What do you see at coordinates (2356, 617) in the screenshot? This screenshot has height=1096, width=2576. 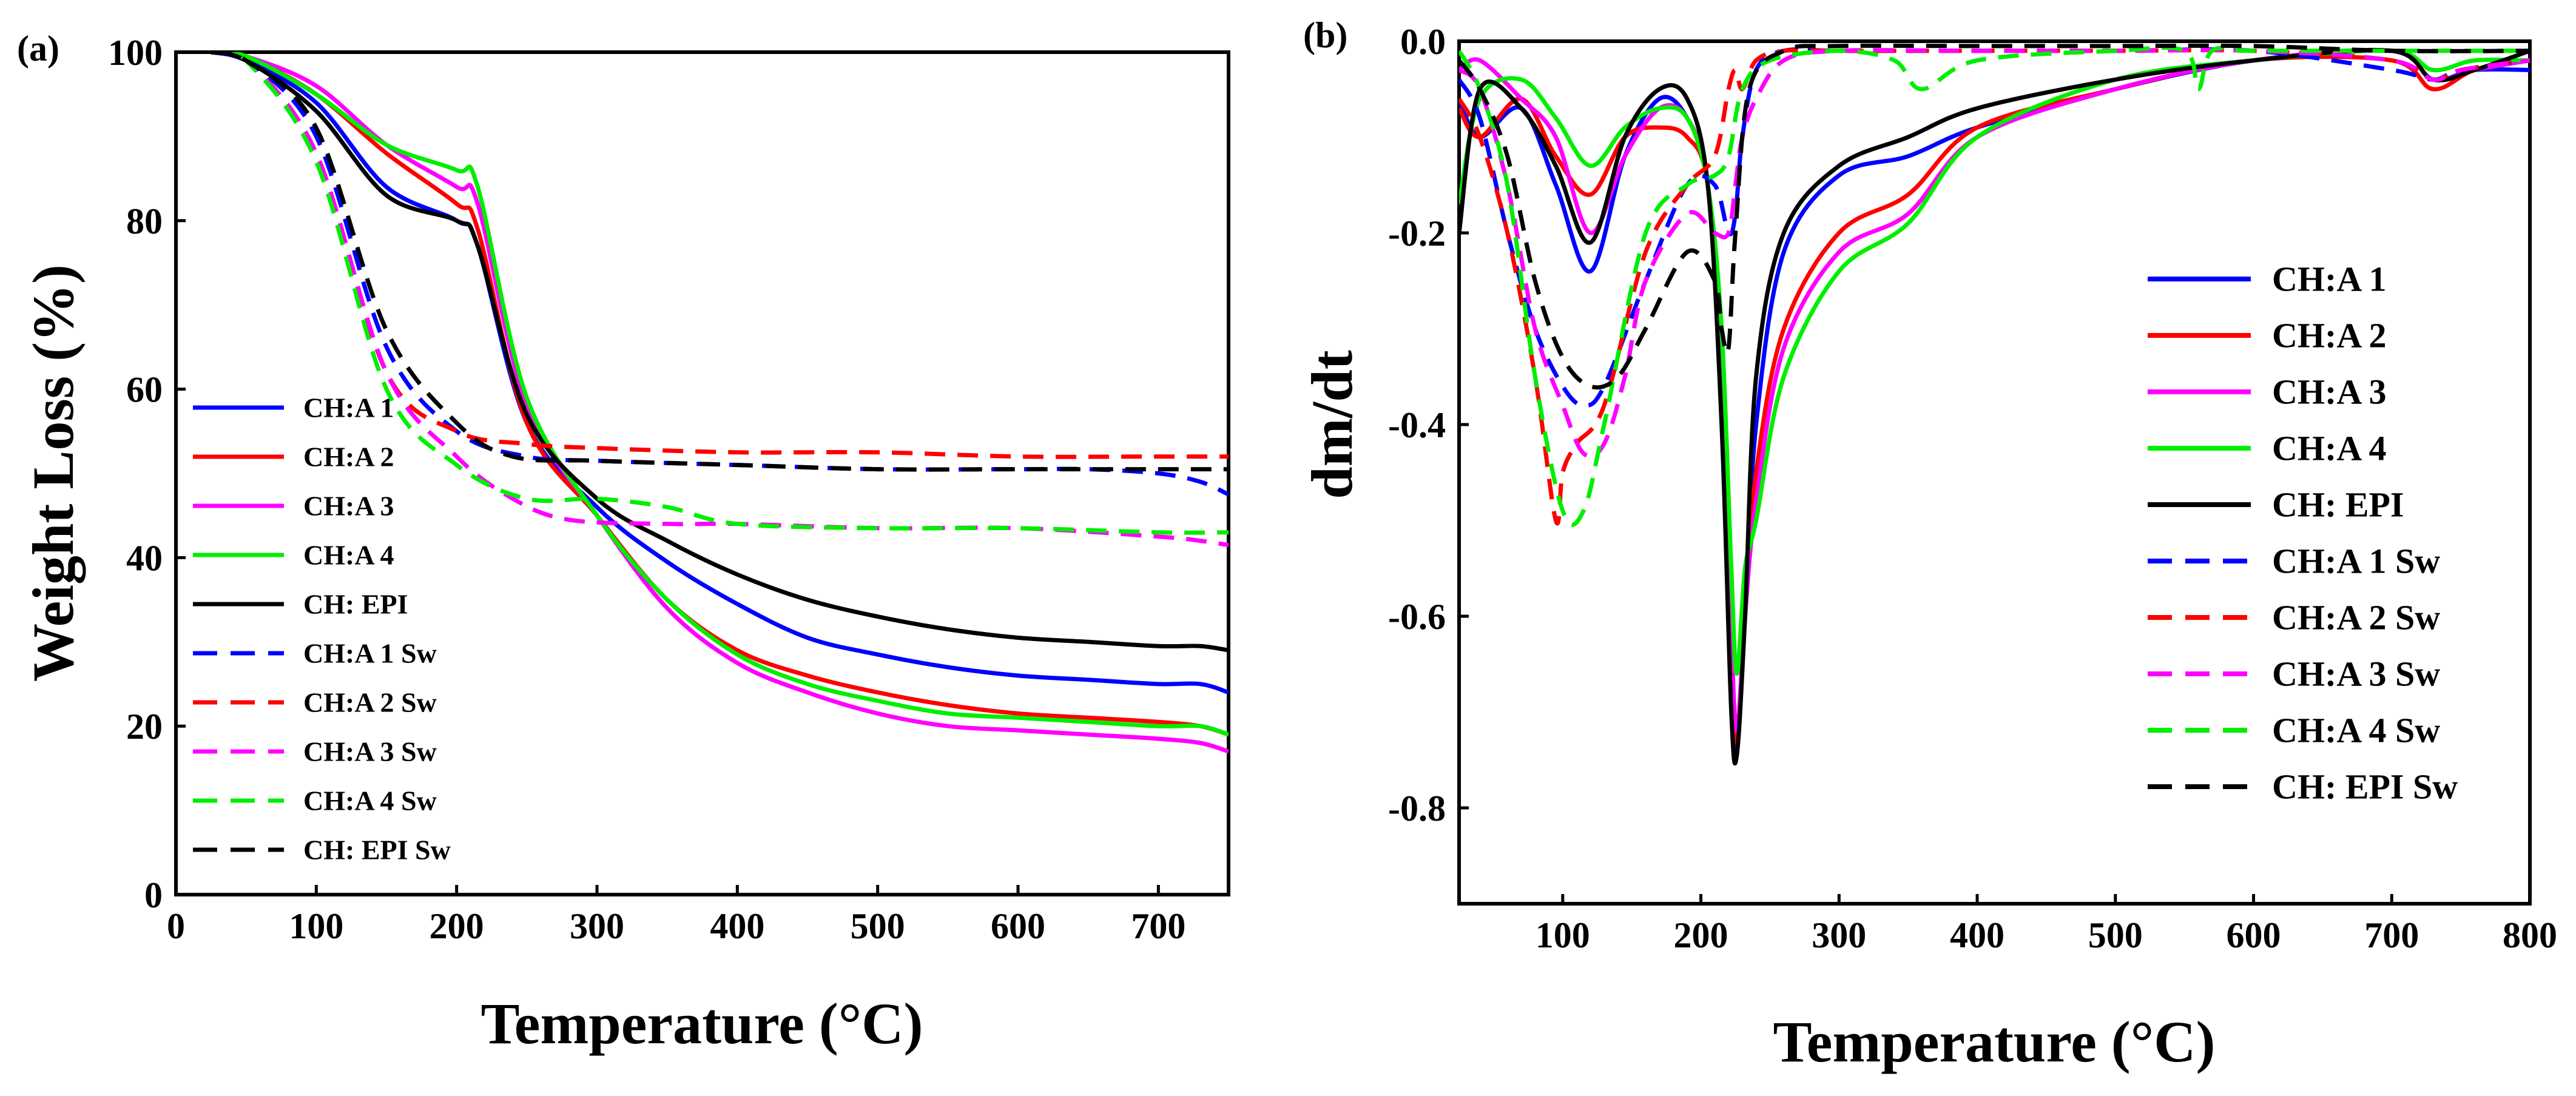 I see `panel-b-legend-label-ch-a-2-sw: CH:A 2 Sw` at bounding box center [2356, 617].